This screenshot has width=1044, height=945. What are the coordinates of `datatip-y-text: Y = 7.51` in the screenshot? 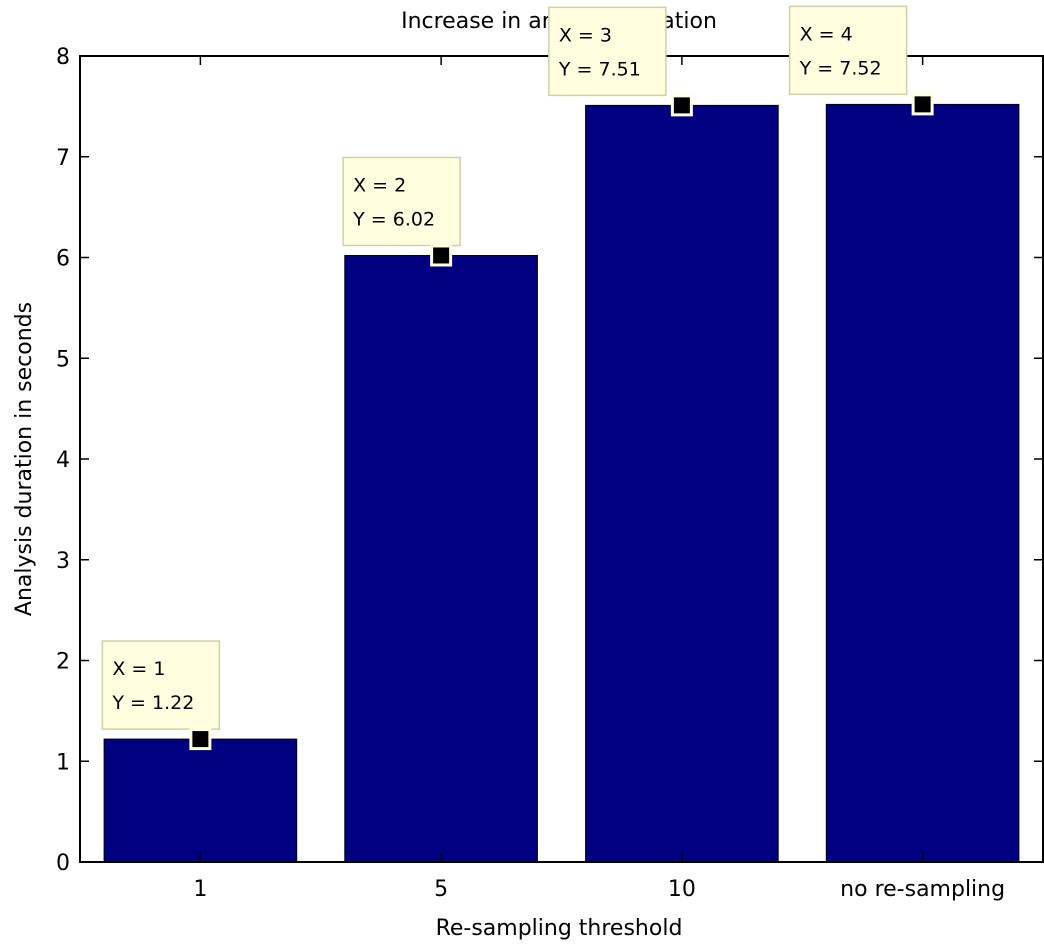 It's located at (599, 69).